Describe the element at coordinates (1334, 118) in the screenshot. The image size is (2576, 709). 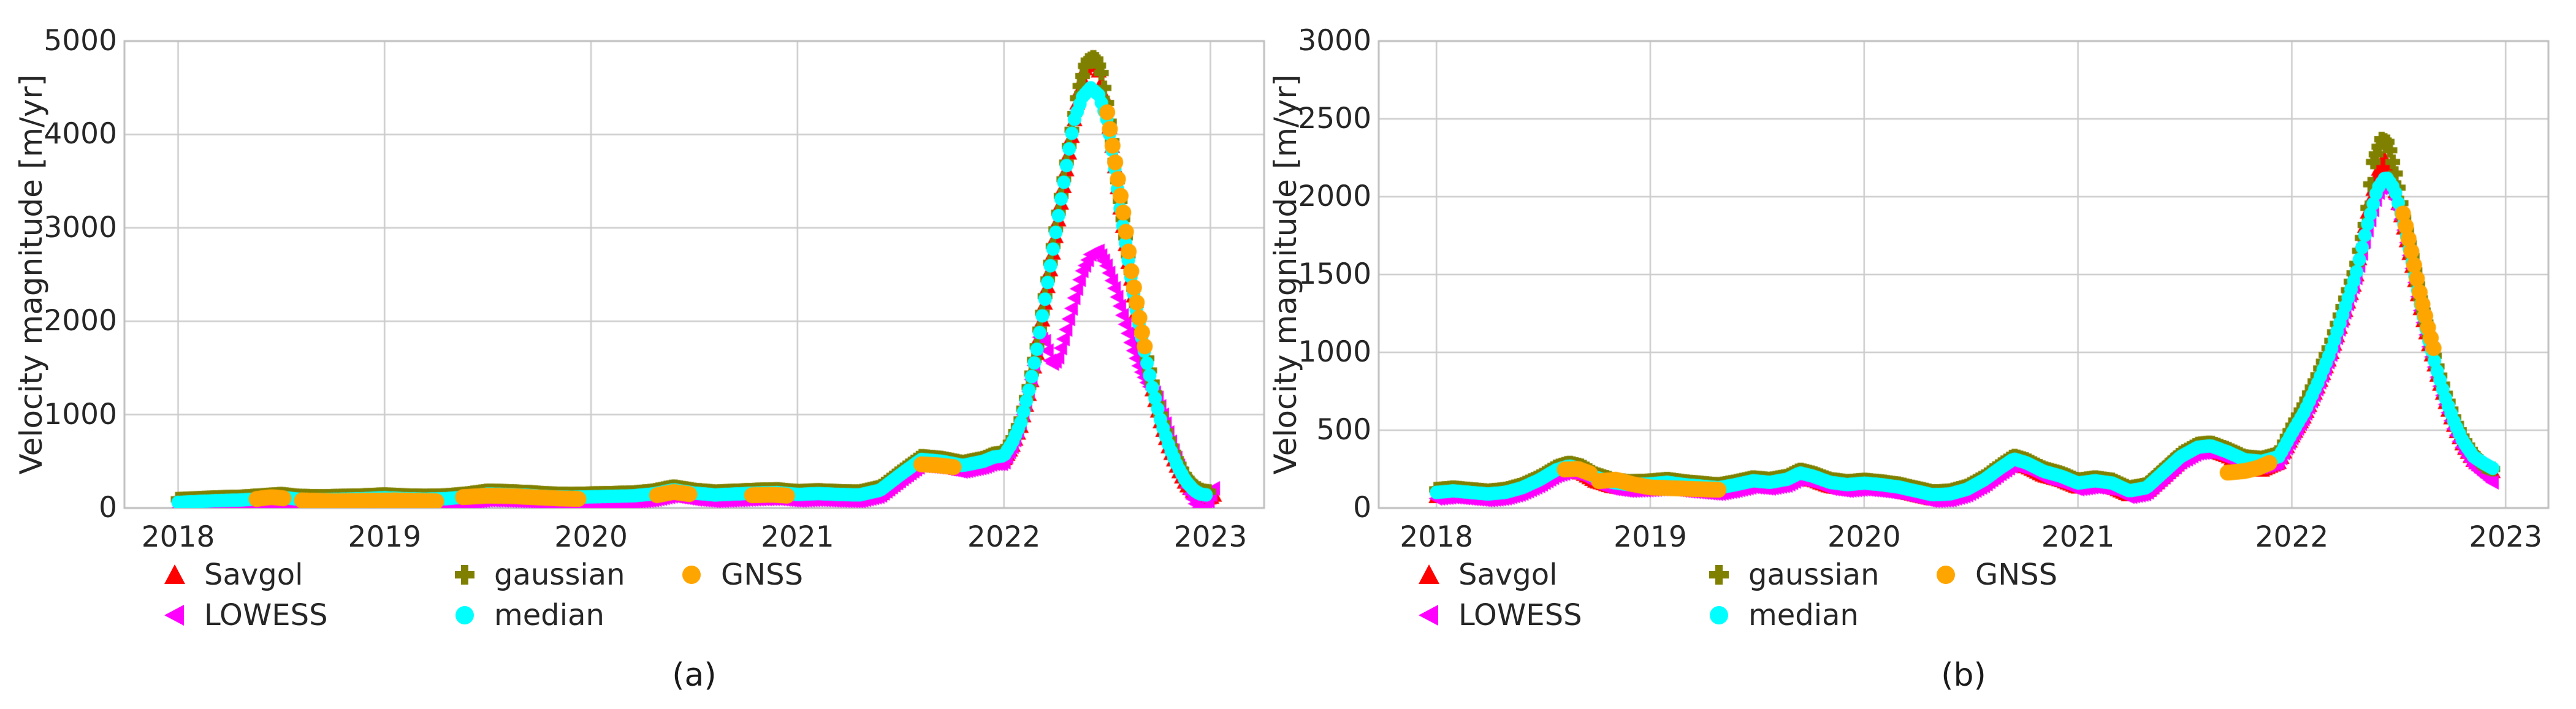
I see `y-tick-label: 2500` at that location.